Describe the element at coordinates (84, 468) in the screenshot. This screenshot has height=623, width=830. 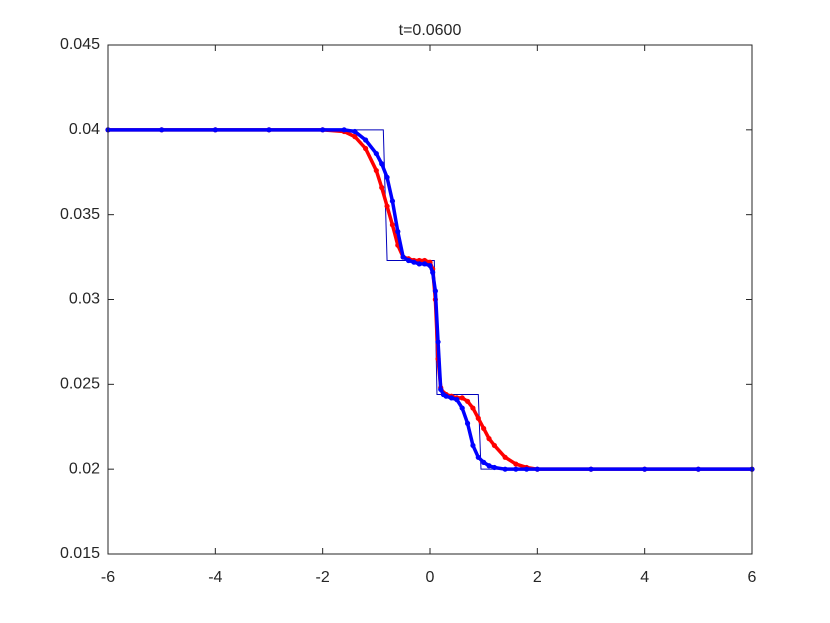
I see `y-tick-label: 0.02` at that location.